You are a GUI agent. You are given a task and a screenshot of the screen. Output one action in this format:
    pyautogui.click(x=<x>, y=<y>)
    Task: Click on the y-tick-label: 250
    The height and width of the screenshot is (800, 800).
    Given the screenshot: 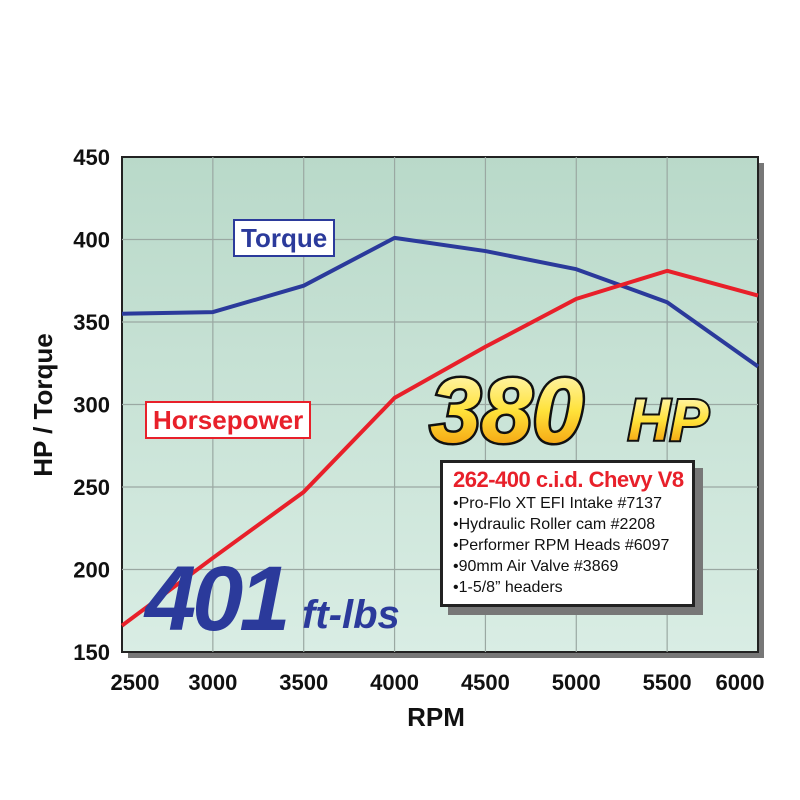 What is the action you would take?
    pyautogui.click(x=91, y=487)
    